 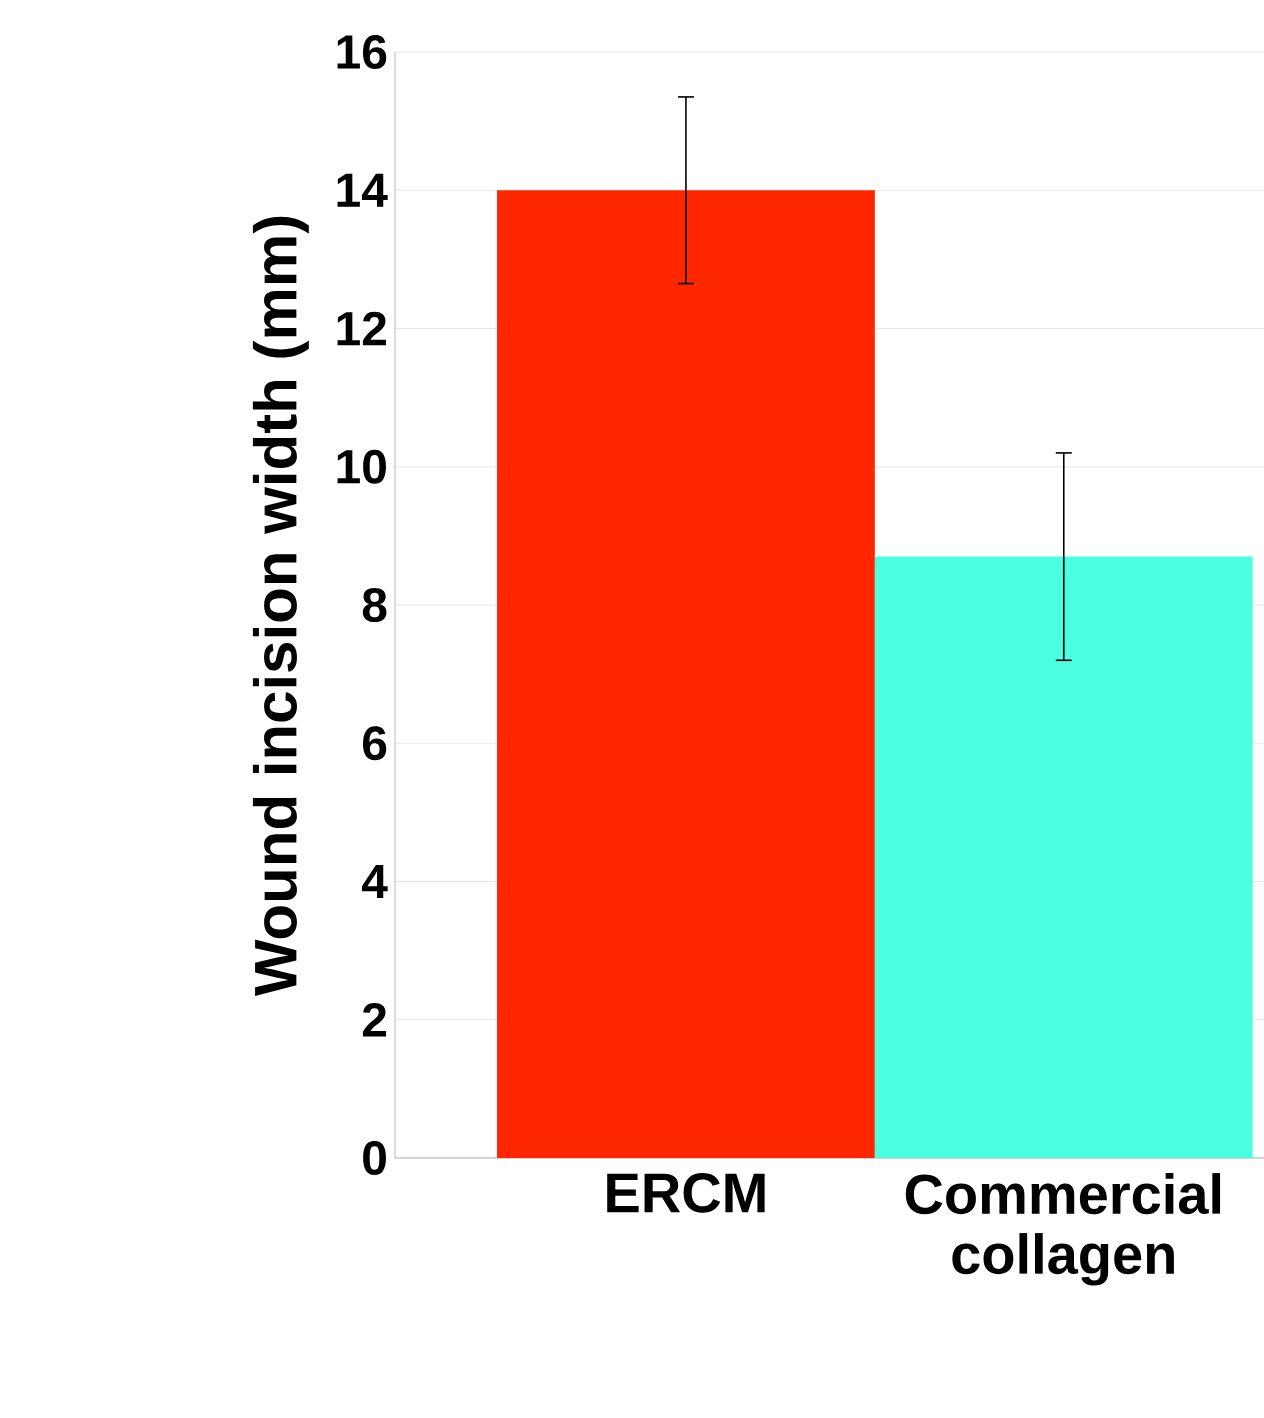 I want to click on y-tick-label: 8, so click(x=374, y=605).